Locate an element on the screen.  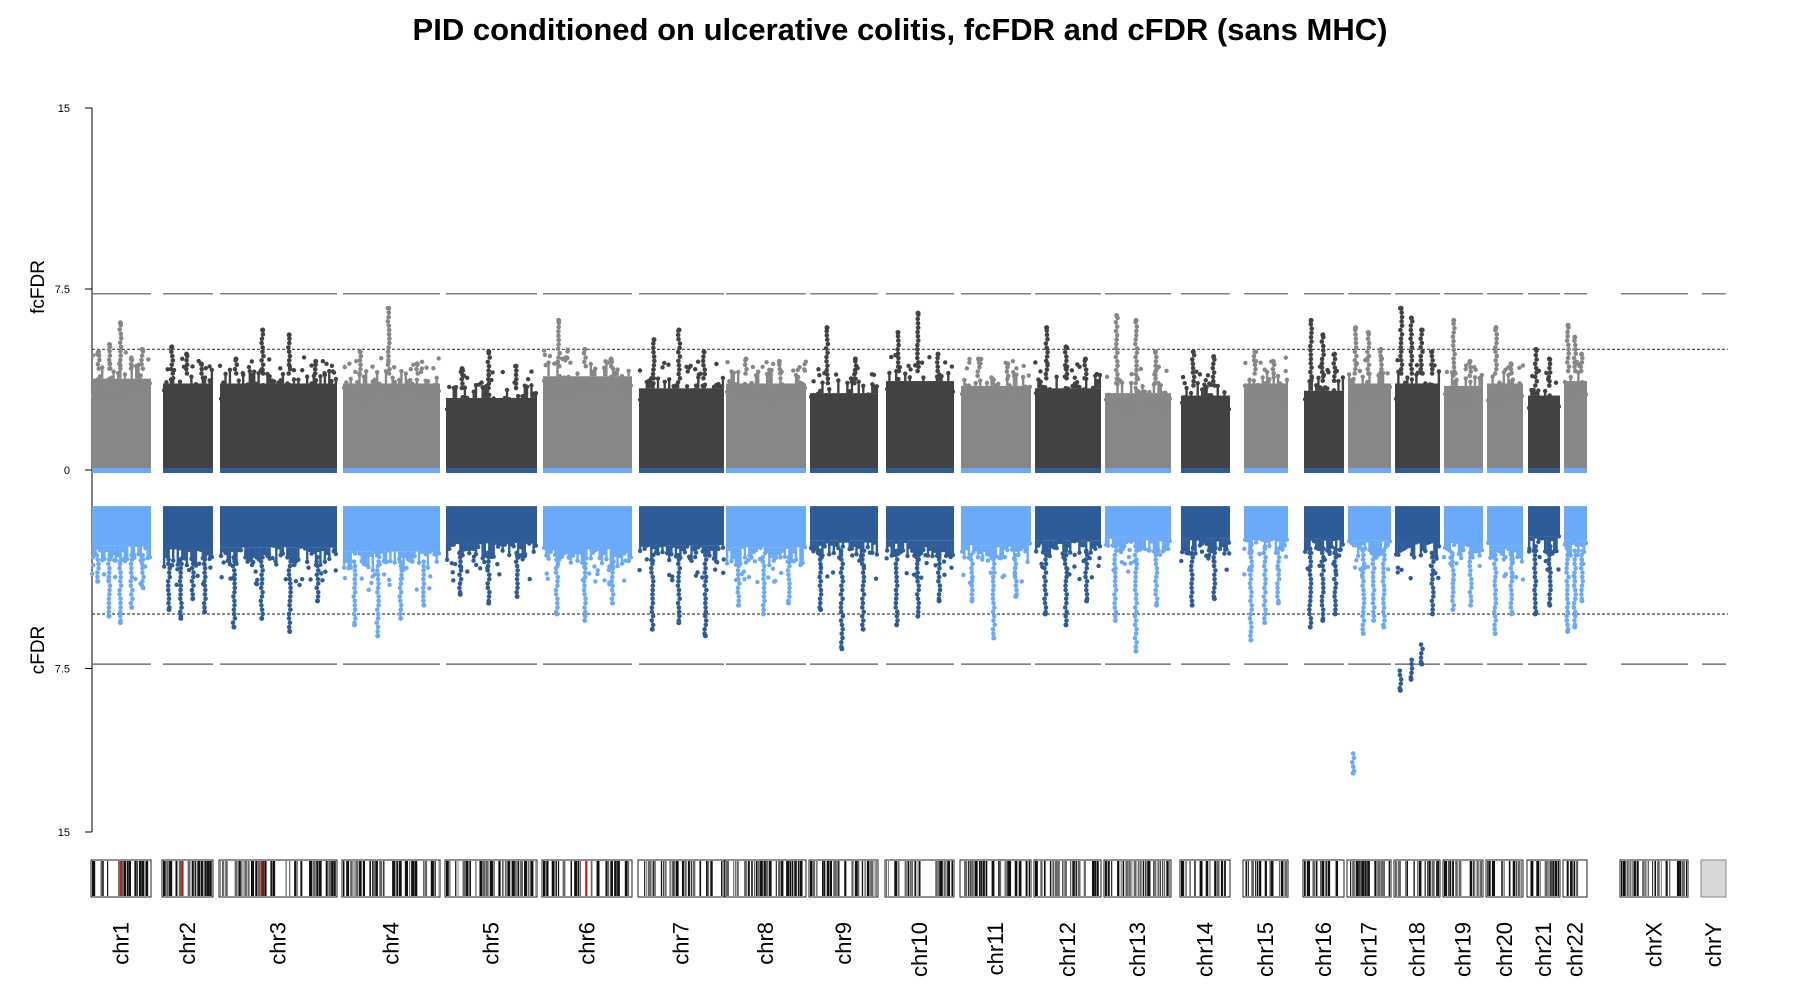
fcfdr-point-chr11 is located at coordinates (984, 395).